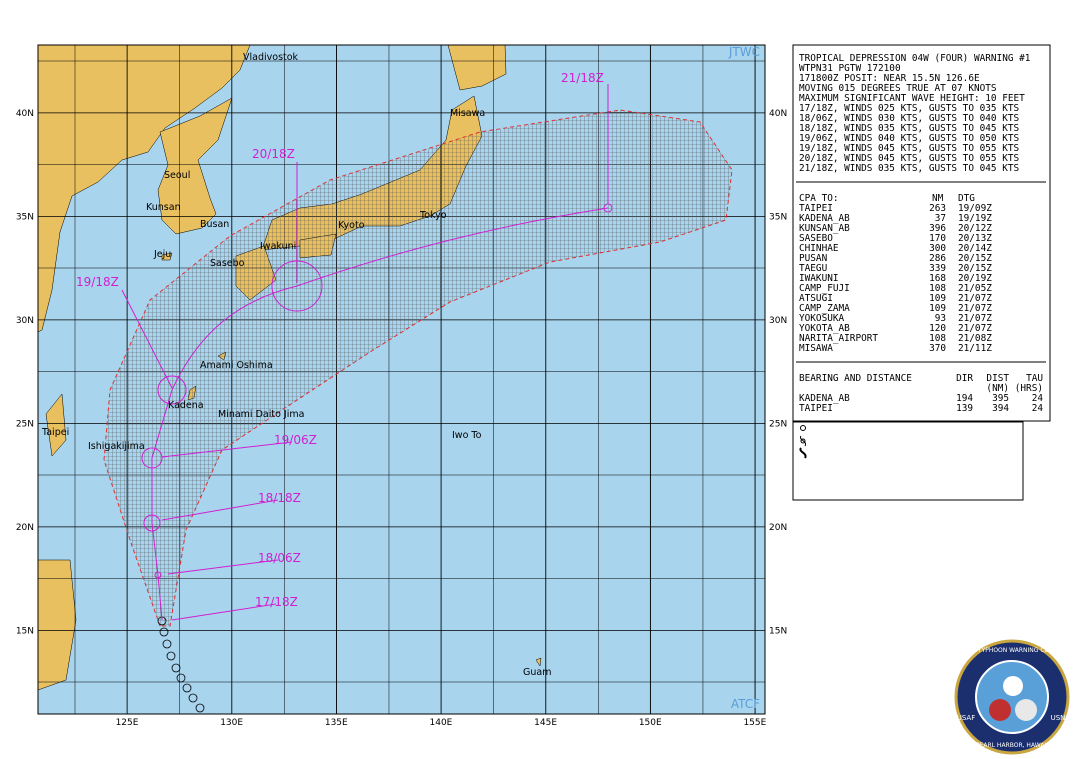 The width and height of the screenshot is (1074, 759). What do you see at coordinates (975, 338) in the screenshot?
I see `cpa-cell: 21/08Z` at bounding box center [975, 338].